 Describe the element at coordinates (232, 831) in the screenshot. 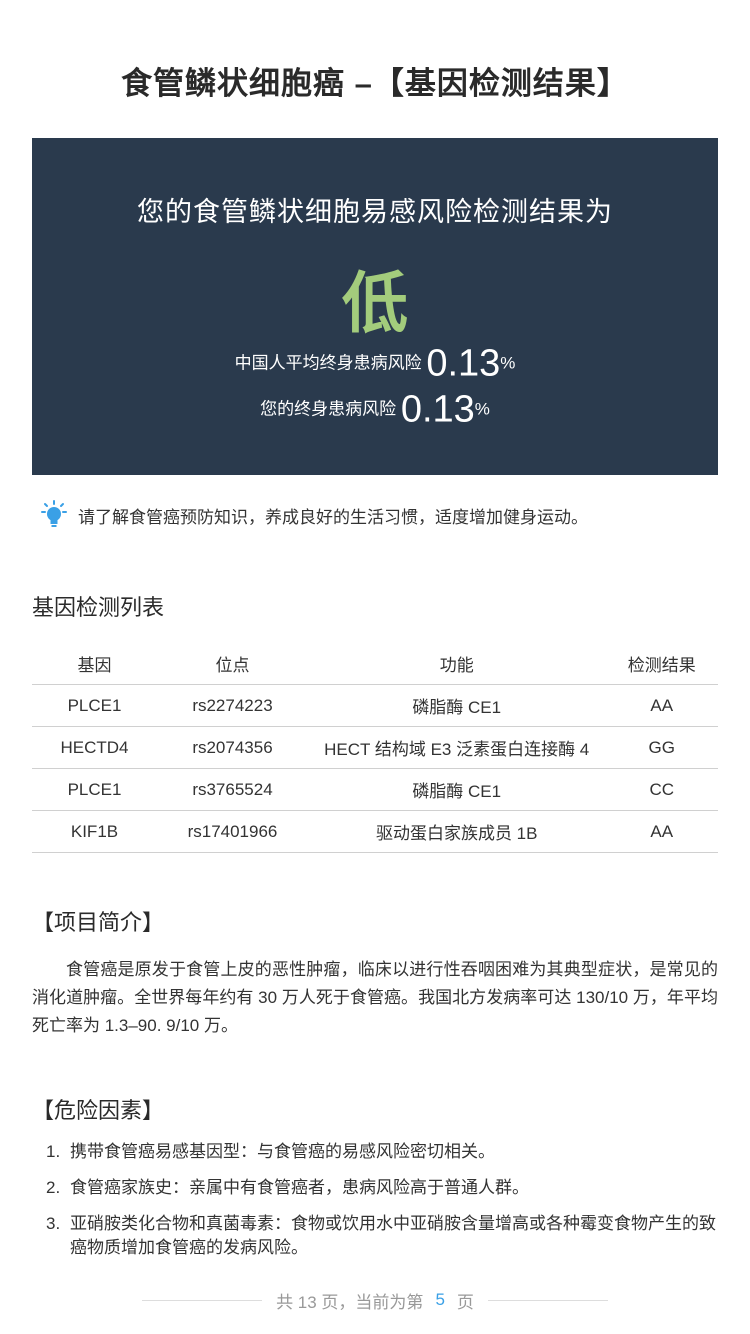

I see `site-cell: rs17401966` at that location.